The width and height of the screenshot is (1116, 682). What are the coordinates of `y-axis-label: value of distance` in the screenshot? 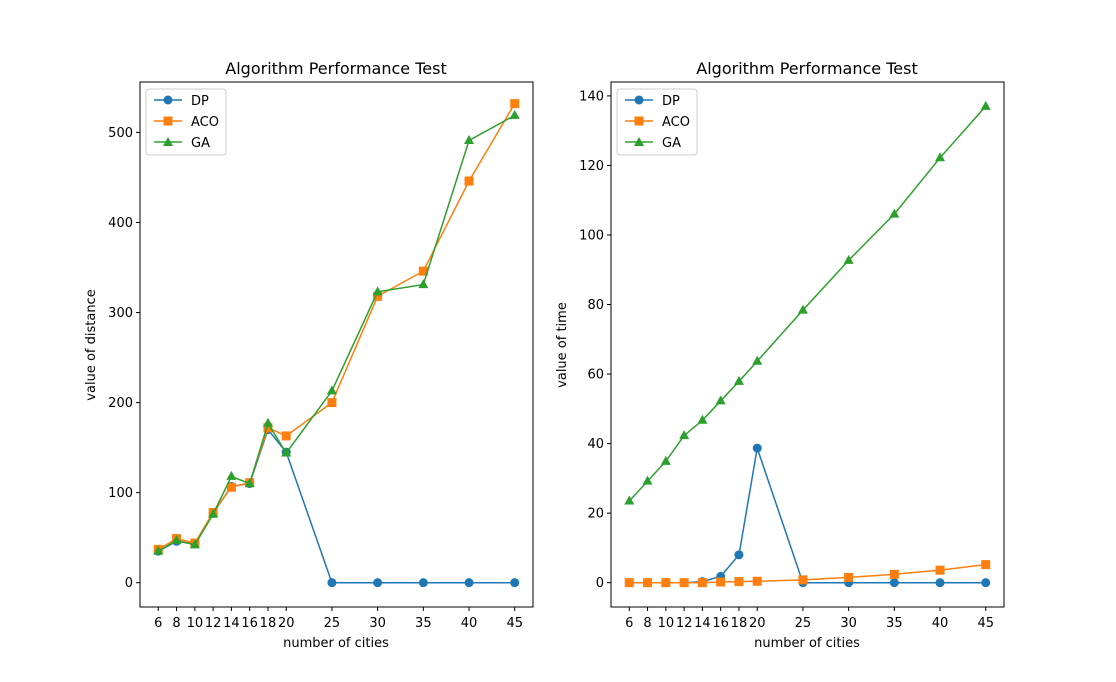 It's located at (91, 344).